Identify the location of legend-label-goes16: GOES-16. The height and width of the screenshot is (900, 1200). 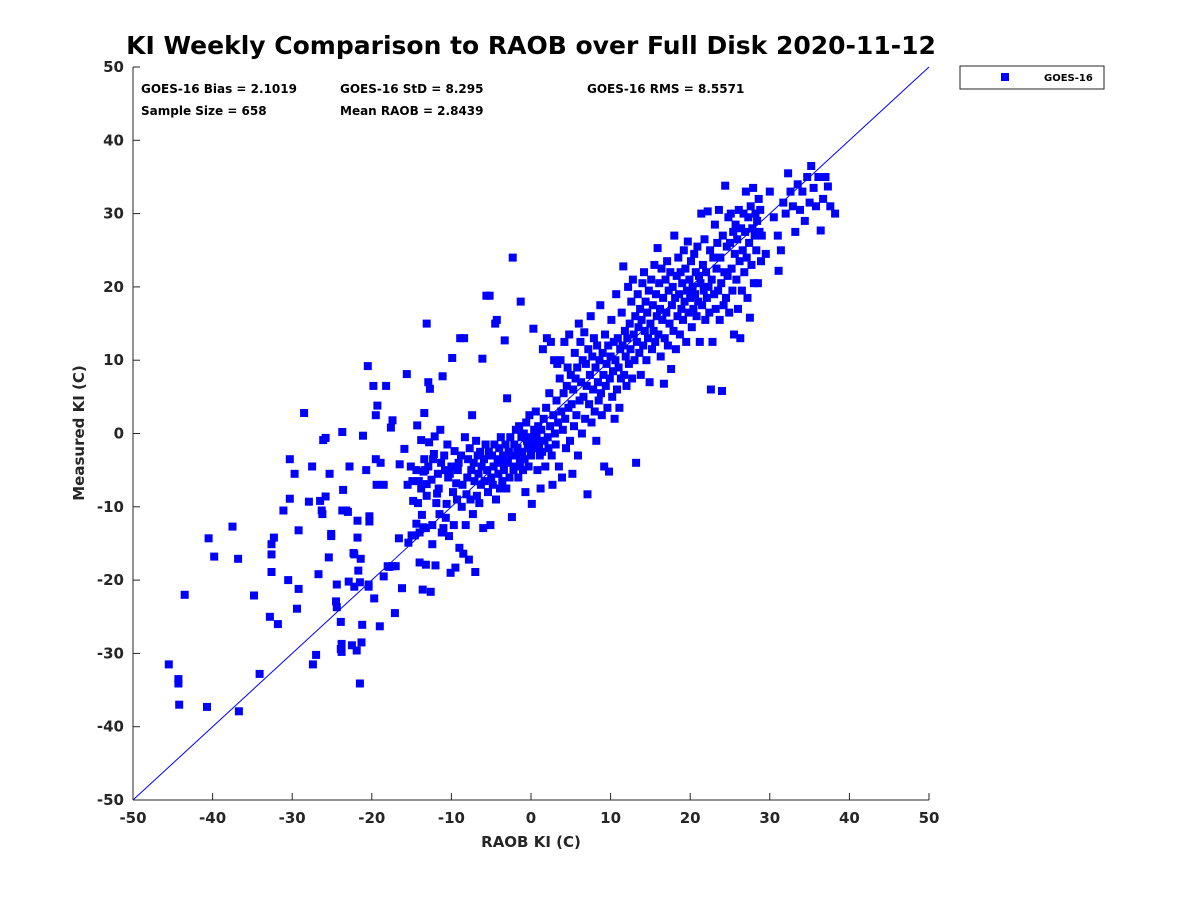
(1068, 78).